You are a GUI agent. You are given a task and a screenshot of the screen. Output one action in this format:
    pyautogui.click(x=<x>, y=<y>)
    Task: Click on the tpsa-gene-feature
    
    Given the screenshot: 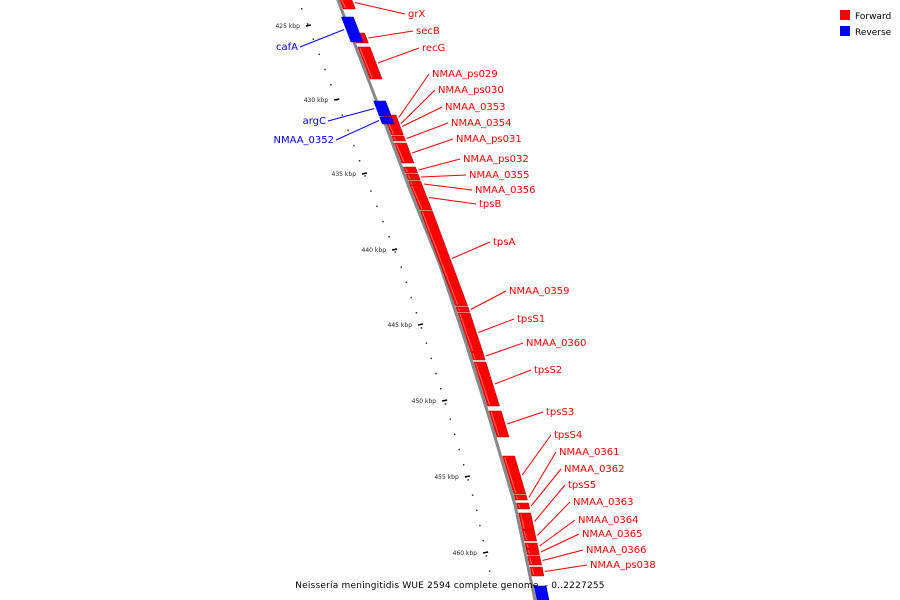 What is the action you would take?
    pyautogui.click(x=444, y=258)
    